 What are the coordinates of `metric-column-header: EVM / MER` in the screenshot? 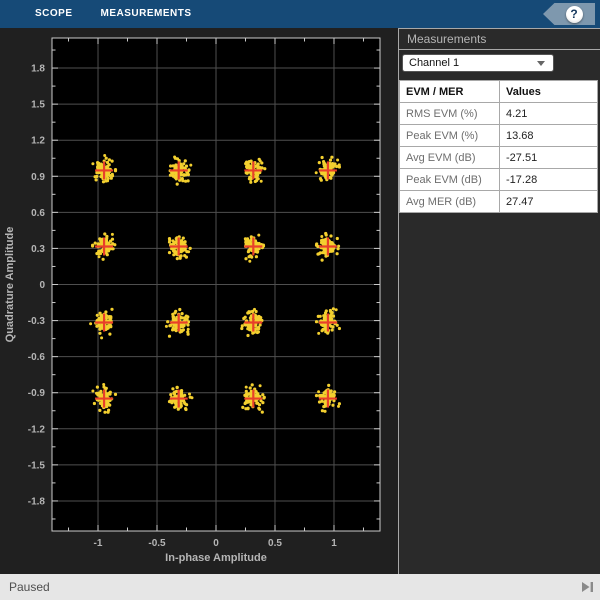 It's located at (449, 91).